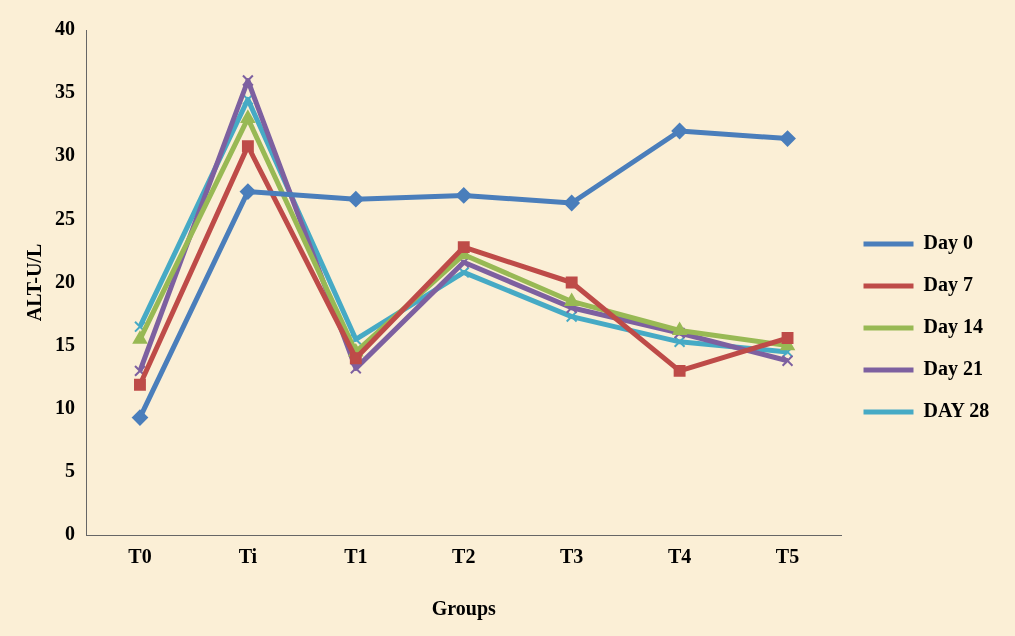  Describe the element at coordinates (356, 556) in the screenshot. I see `x-tick-label: T1` at that location.